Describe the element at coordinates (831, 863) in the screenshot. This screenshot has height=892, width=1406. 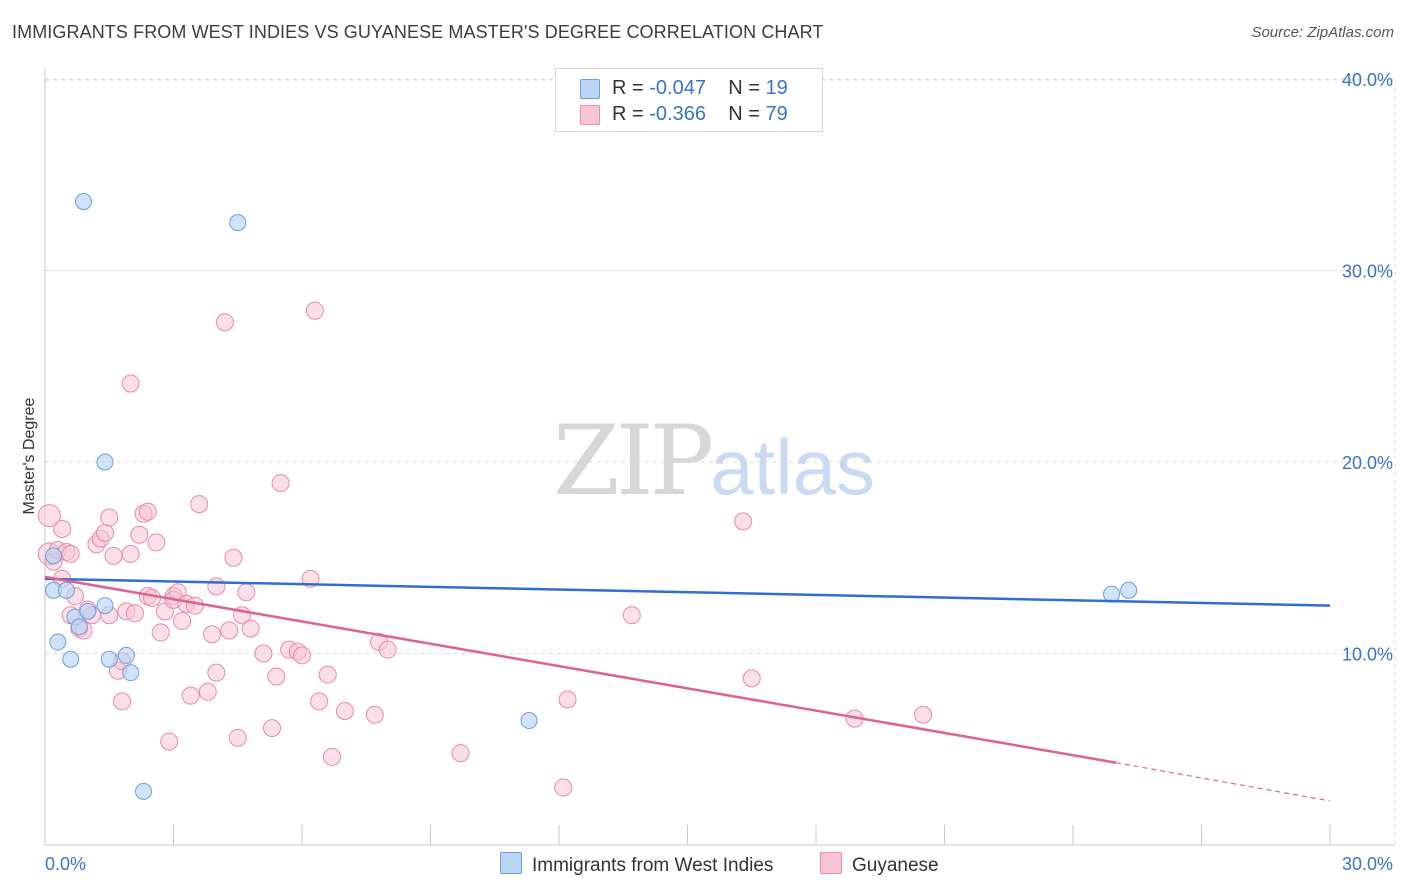
I see `bottom-legend-swatch-pink` at that location.